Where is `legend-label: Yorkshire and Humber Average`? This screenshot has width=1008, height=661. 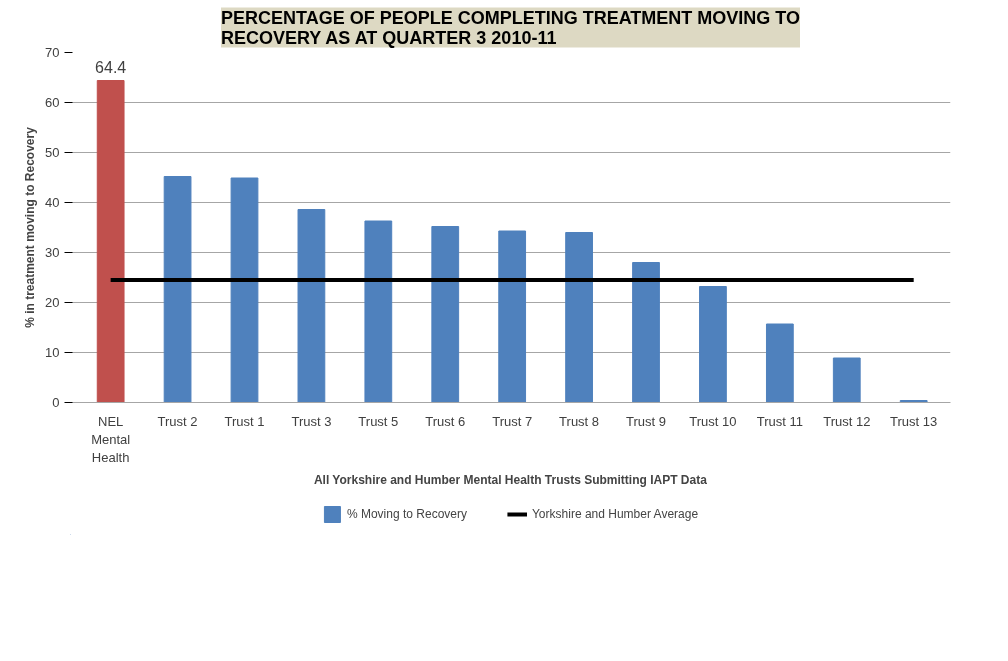 legend-label: Yorkshire and Humber Average is located at coordinates (615, 514).